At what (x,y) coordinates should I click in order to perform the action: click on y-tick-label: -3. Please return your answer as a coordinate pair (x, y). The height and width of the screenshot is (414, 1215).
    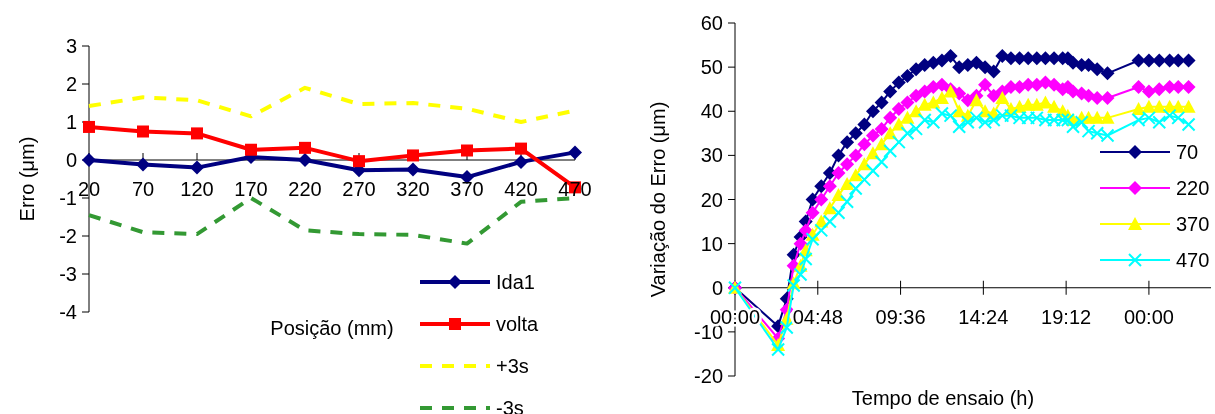
    Looking at the image, I should click on (68, 274).